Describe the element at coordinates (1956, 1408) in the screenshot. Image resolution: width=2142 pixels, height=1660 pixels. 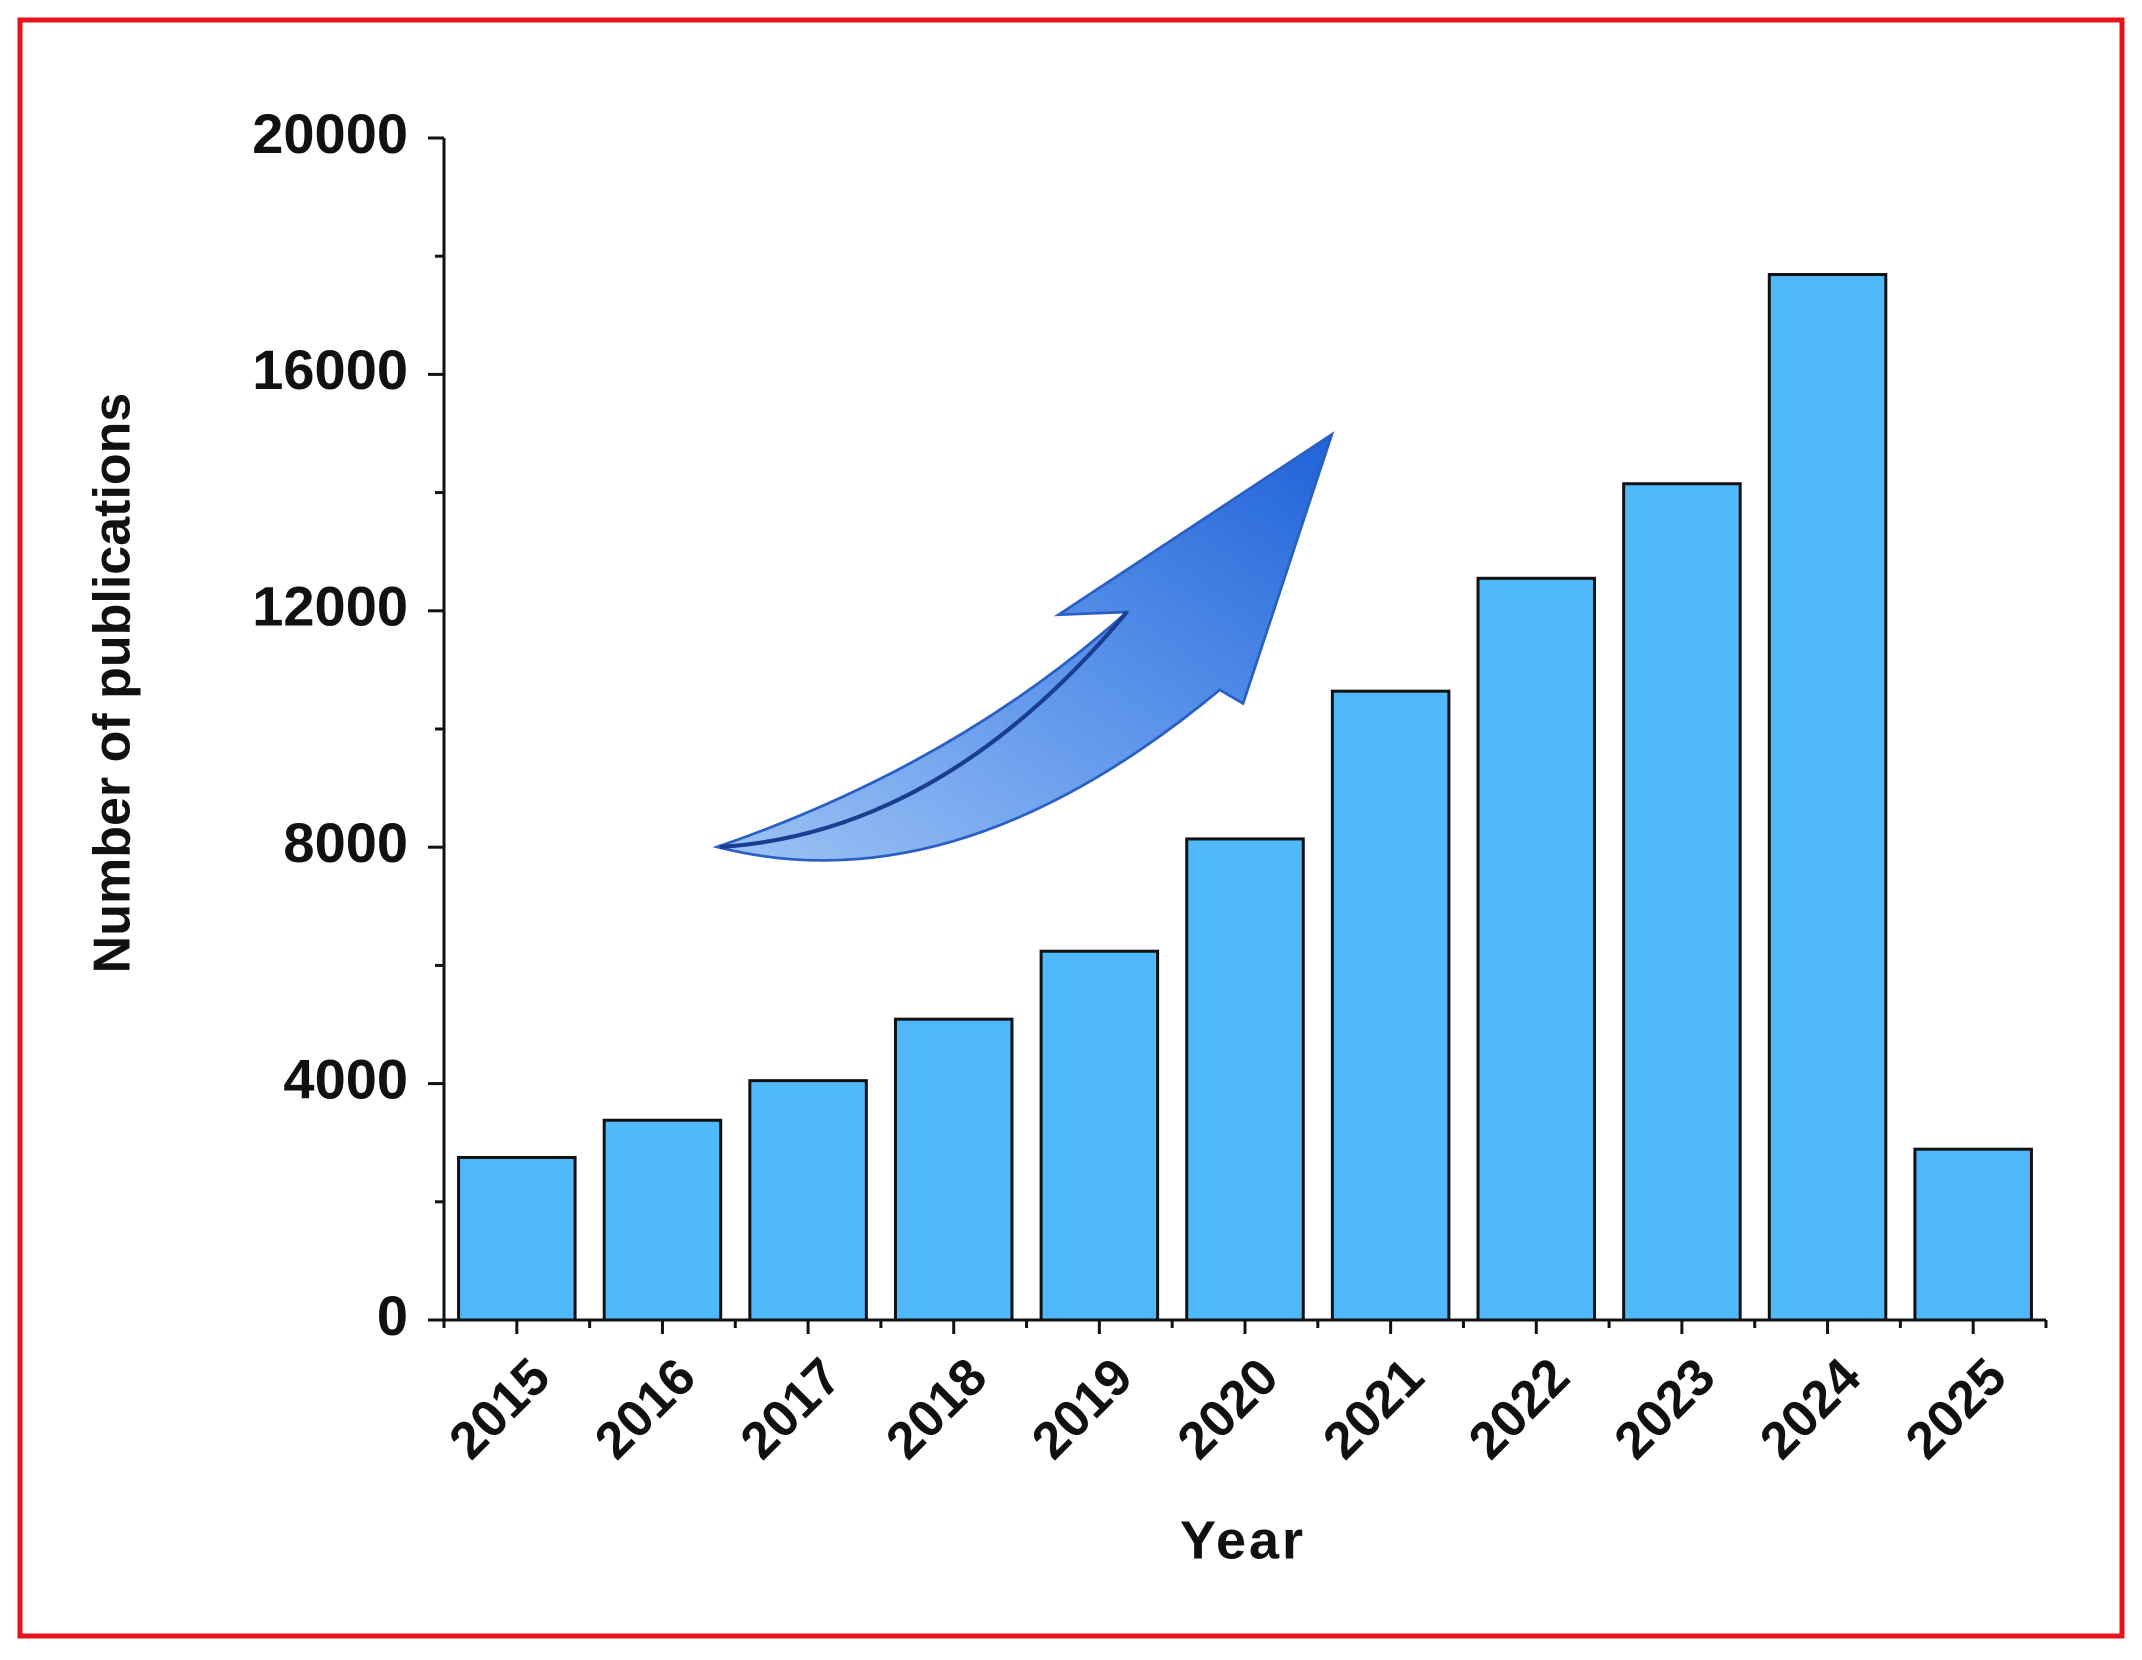
I see `x-tick-label: 2025` at that location.